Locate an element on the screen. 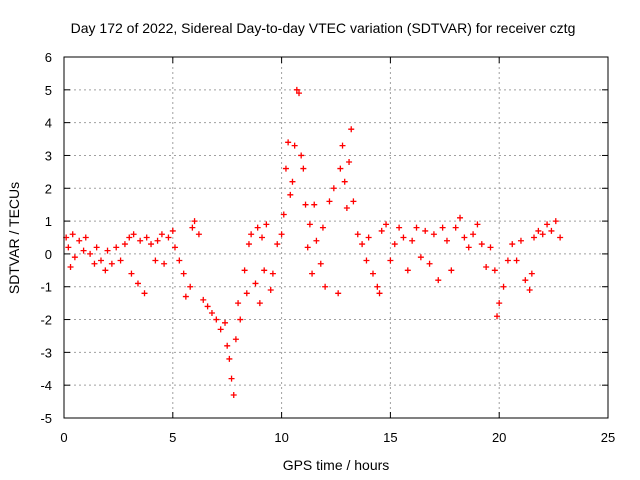  y-tick-label: -2 is located at coordinates (46, 320).